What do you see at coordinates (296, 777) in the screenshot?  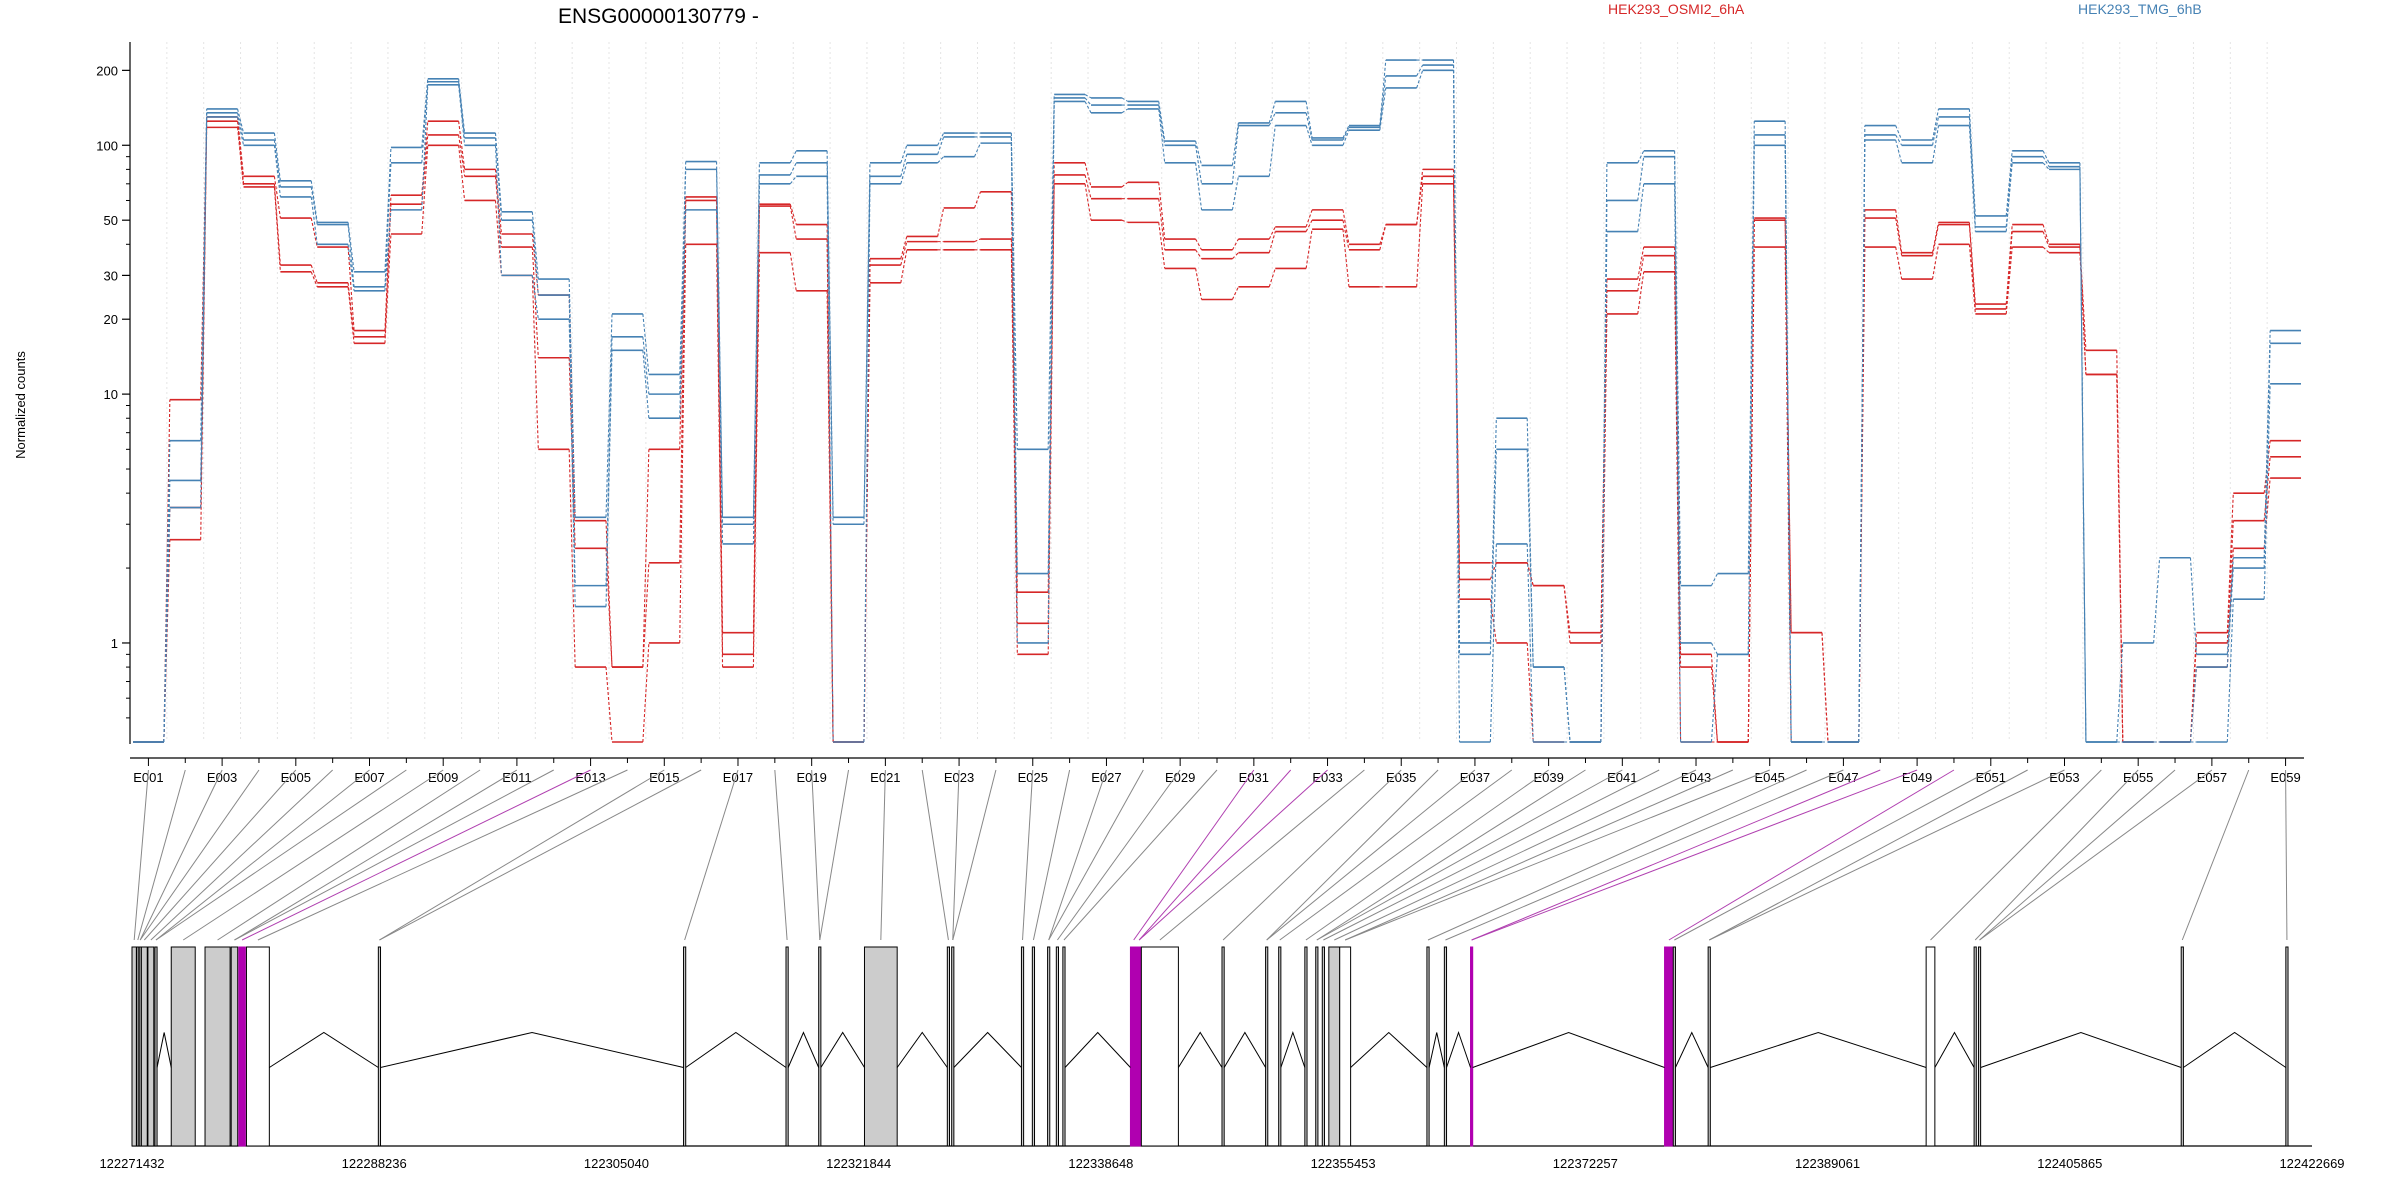 I see `x-tick-label: E005` at bounding box center [296, 777].